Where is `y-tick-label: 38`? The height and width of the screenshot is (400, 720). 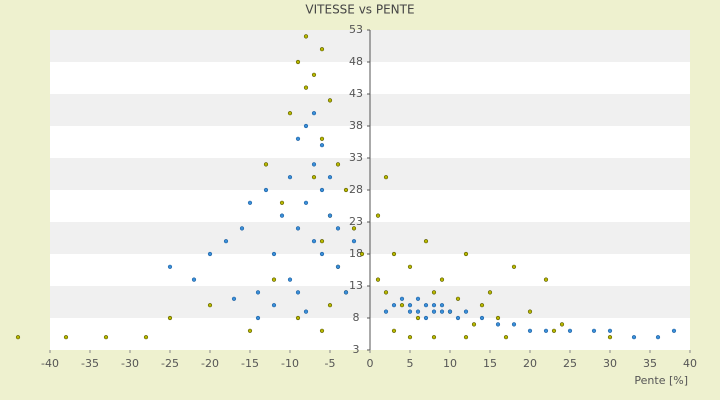
y-tick-label: 38 is located at coordinates (356, 125).